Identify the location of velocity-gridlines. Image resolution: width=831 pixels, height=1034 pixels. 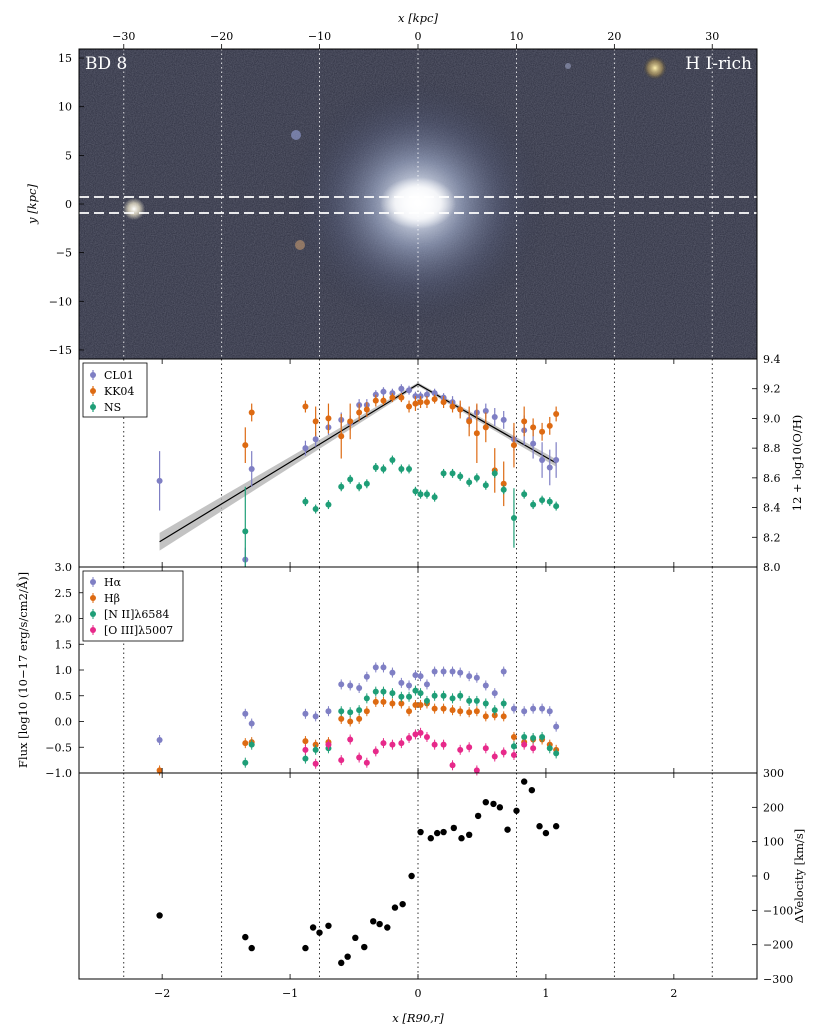
(418, 876).